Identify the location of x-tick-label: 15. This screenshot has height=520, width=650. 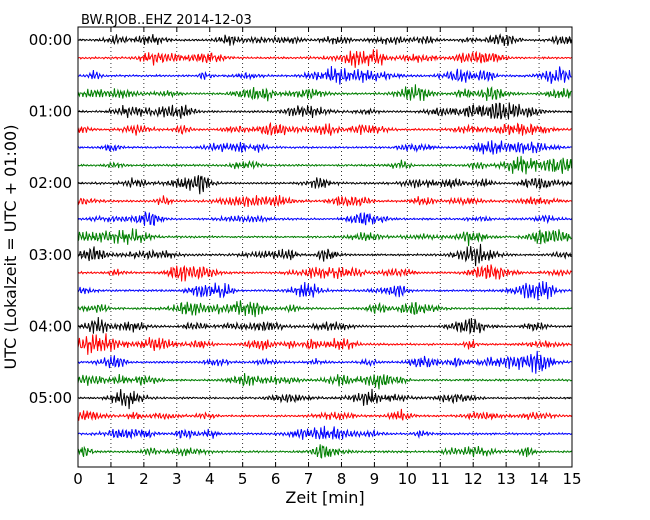
(571, 479).